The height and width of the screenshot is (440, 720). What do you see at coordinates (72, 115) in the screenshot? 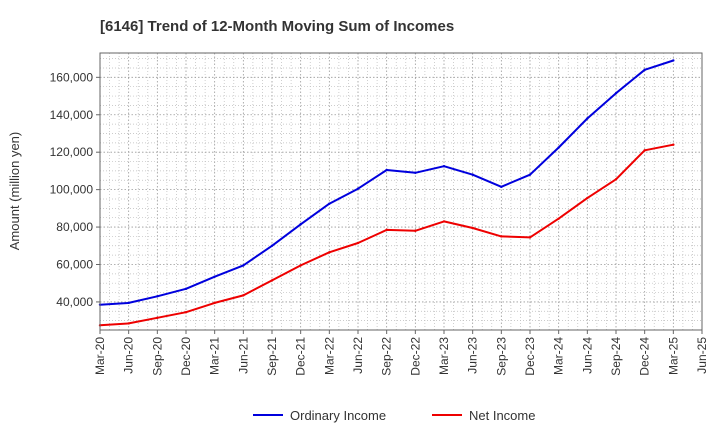
I see `y-tick-label: 140,000` at bounding box center [72, 115].